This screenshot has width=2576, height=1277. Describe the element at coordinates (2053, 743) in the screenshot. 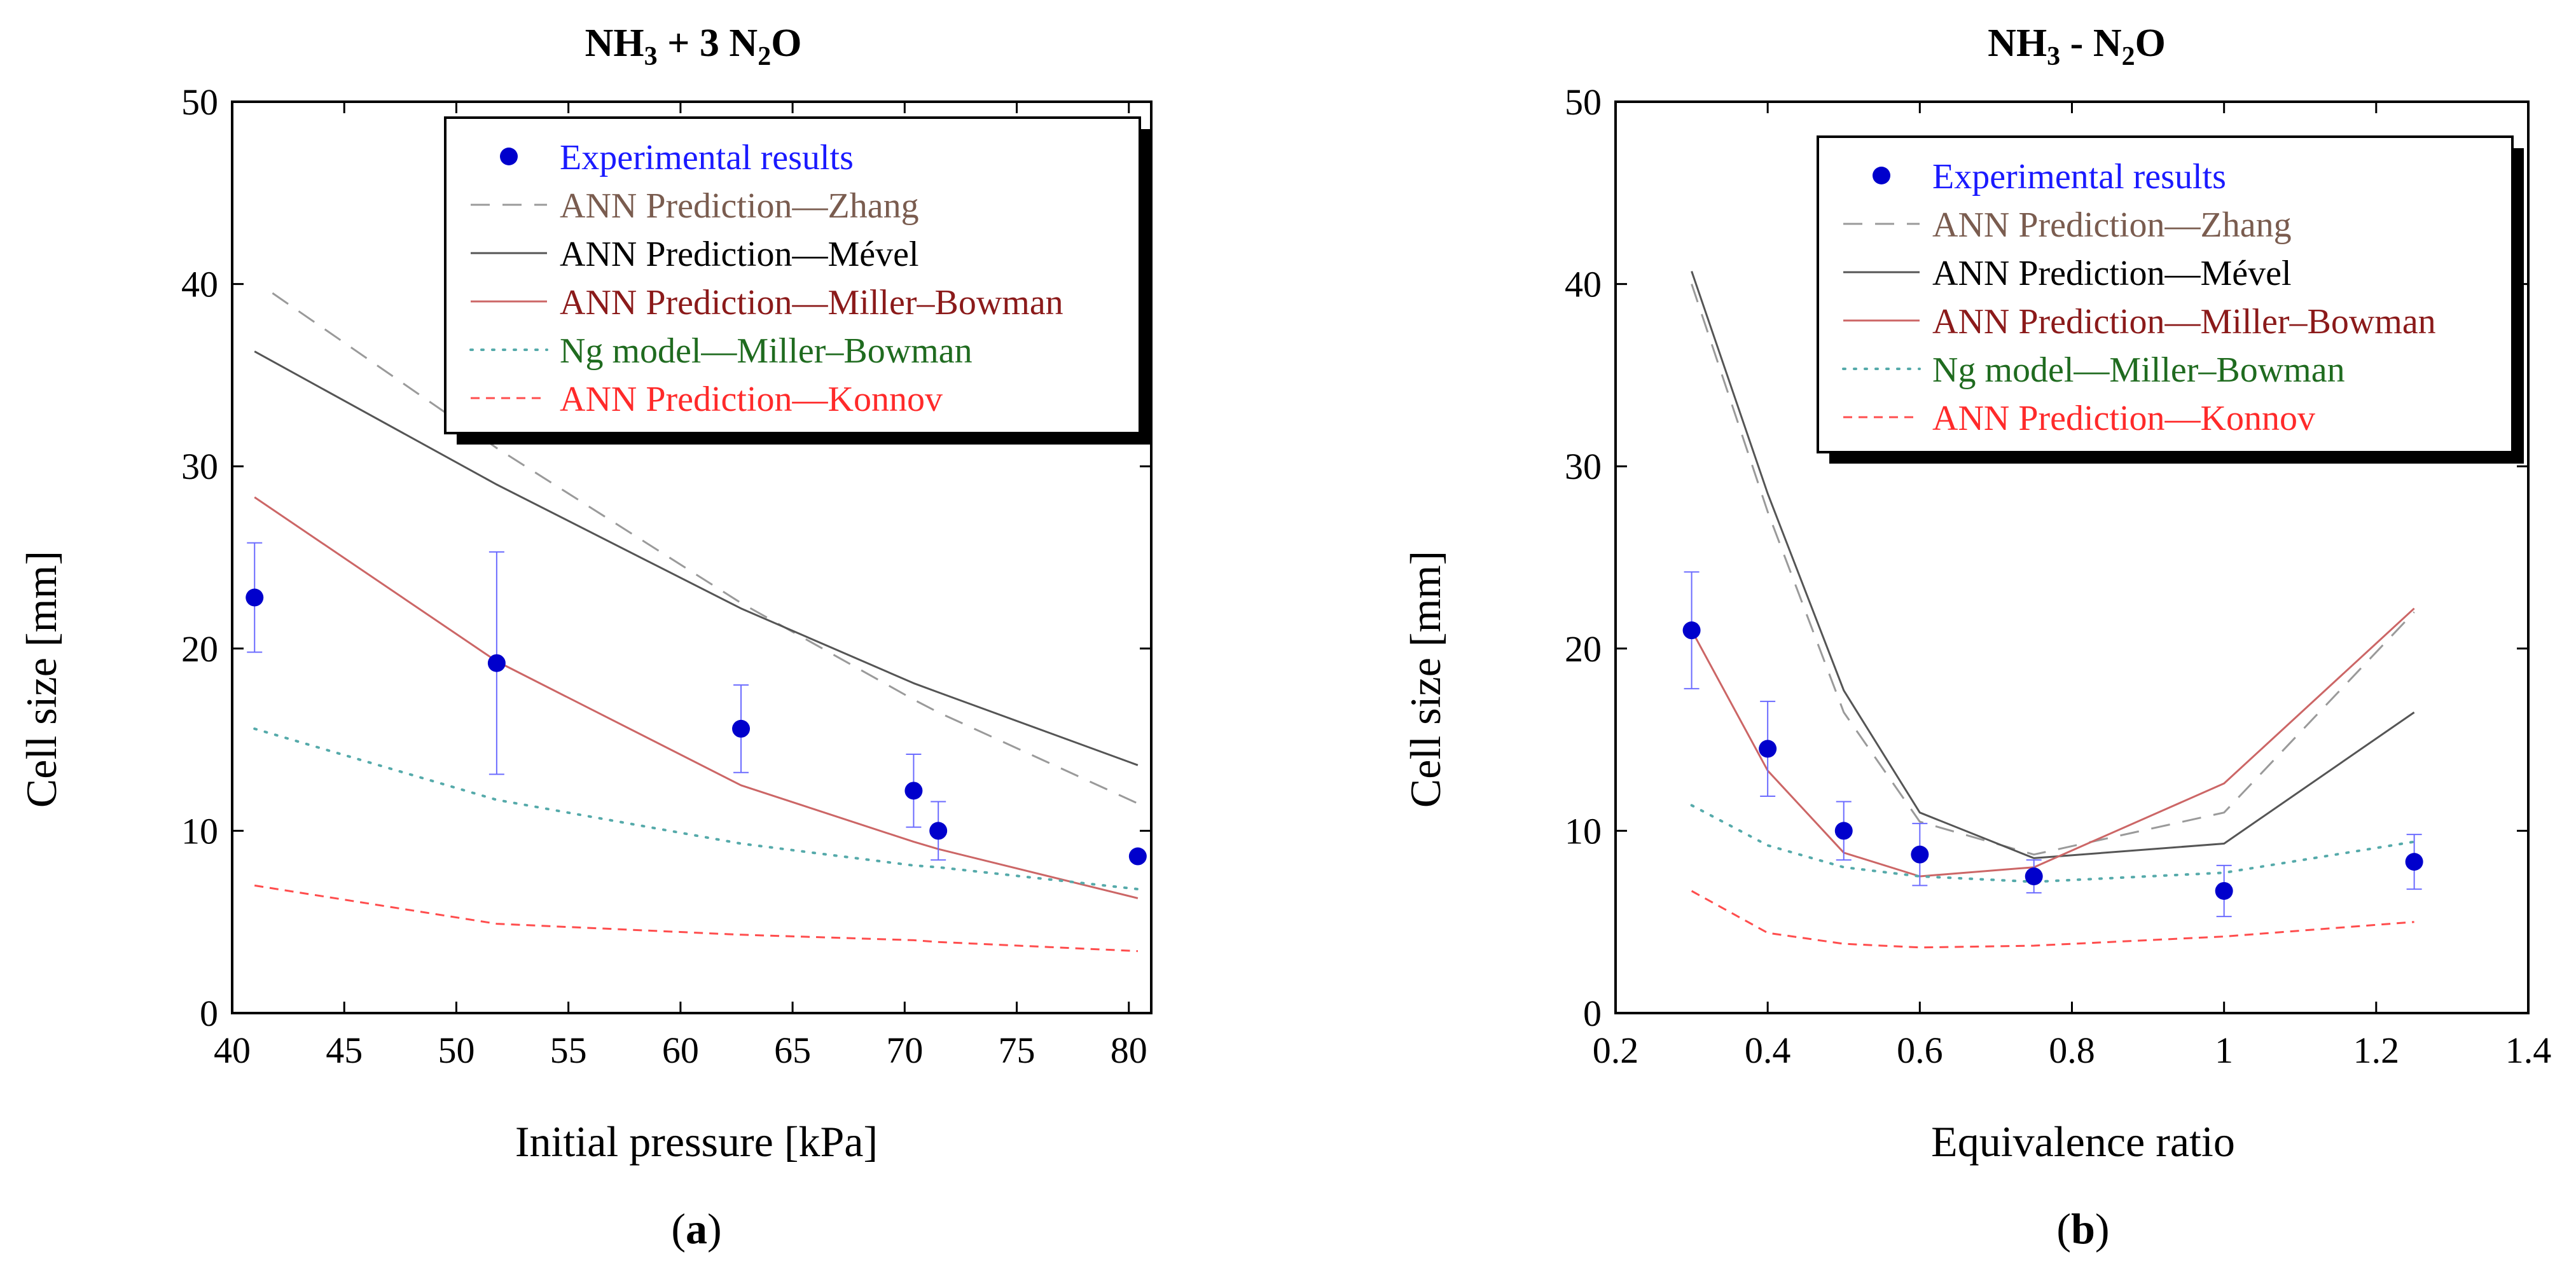

I see `series-line-miller-bowman-b` at that location.